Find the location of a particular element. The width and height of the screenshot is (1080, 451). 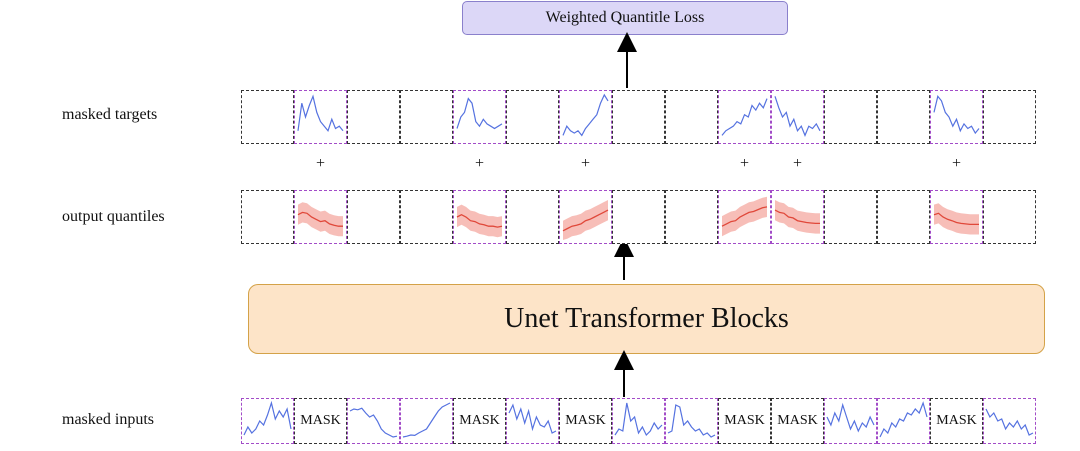

unet-transformer-block: Unet Transformer Blocks is located at coordinates (646, 319).